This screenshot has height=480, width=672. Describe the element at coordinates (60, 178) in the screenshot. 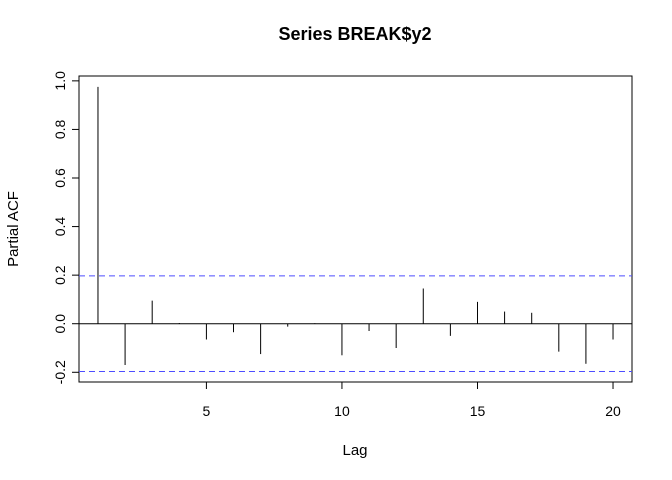

I see `y-tick-label: 0.6` at that location.